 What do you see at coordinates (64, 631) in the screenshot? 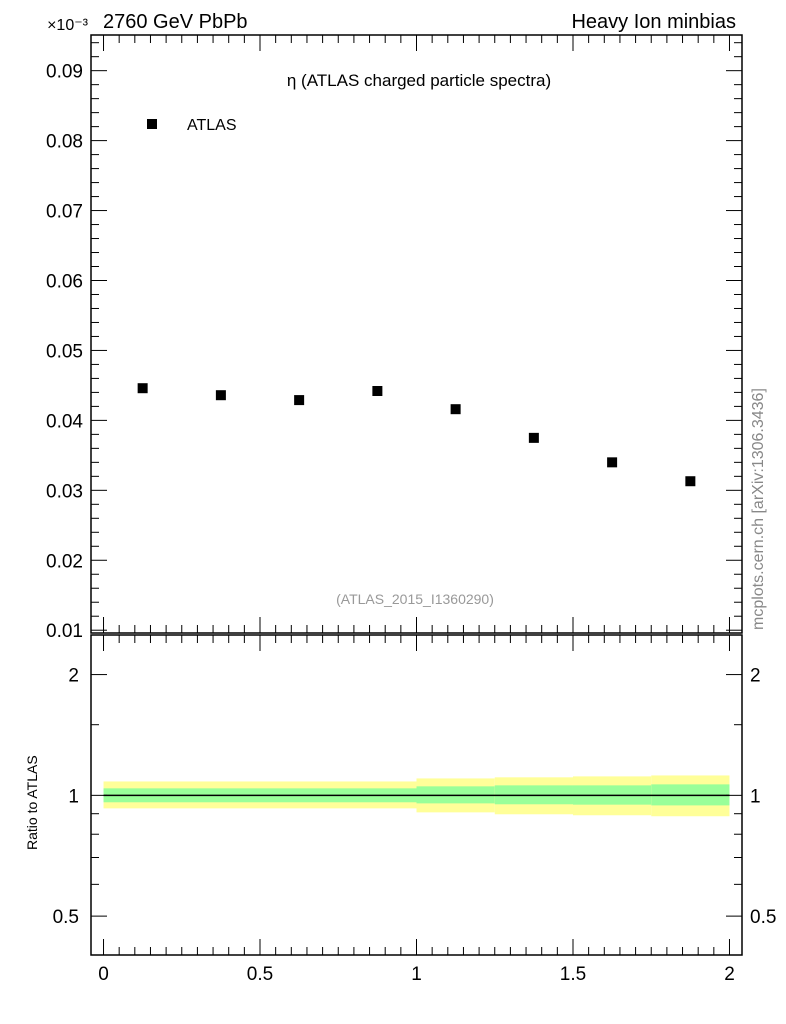
I see `y-tick-label: 0.01` at bounding box center [64, 631].